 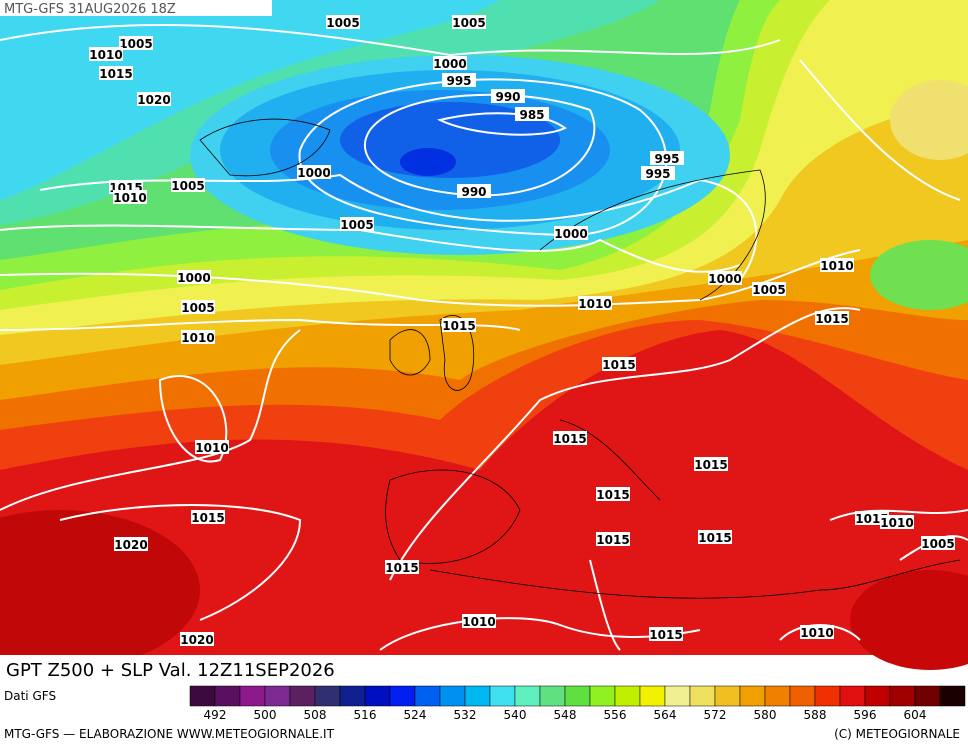 I want to click on colorbar-label: 492, so click(x=215, y=715).